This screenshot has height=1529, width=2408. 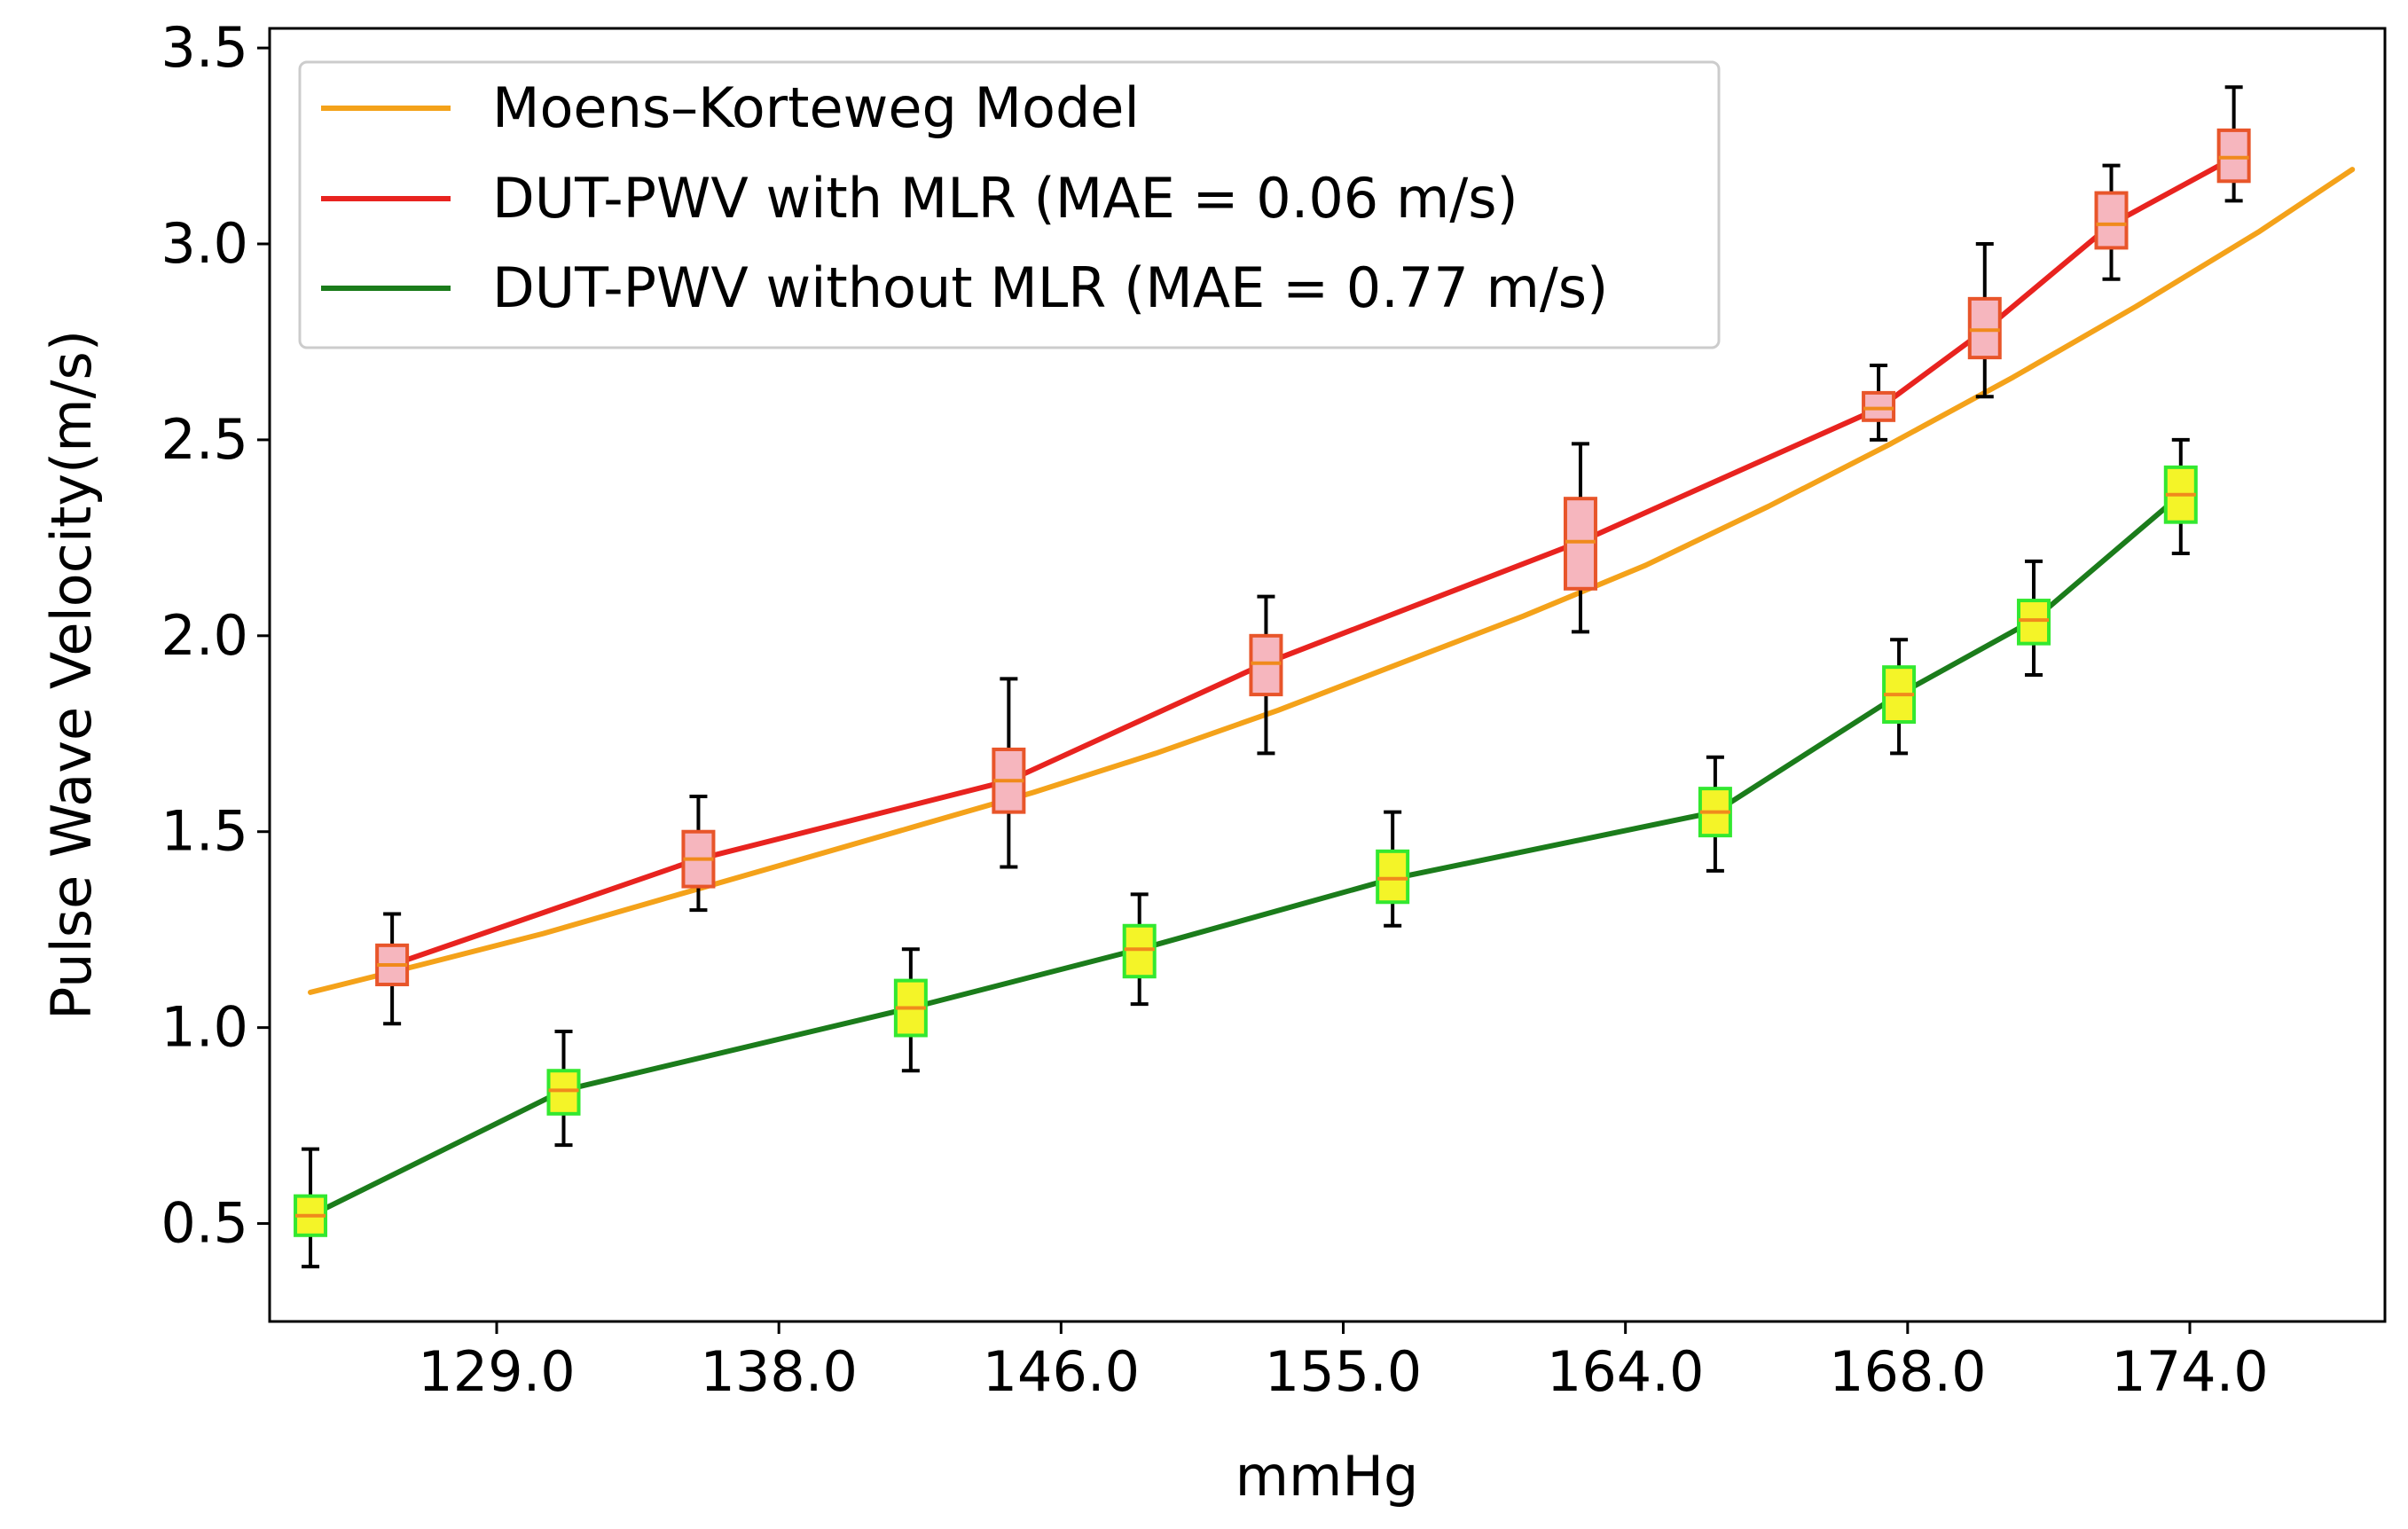 What do you see at coordinates (1626, 1371) in the screenshot?
I see `x-tick-label: 164.0` at bounding box center [1626, 1371].